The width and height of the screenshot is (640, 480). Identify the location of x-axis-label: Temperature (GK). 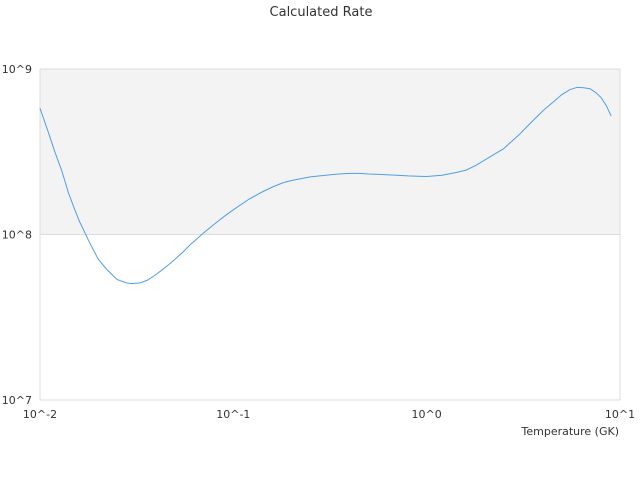
(570, 431).